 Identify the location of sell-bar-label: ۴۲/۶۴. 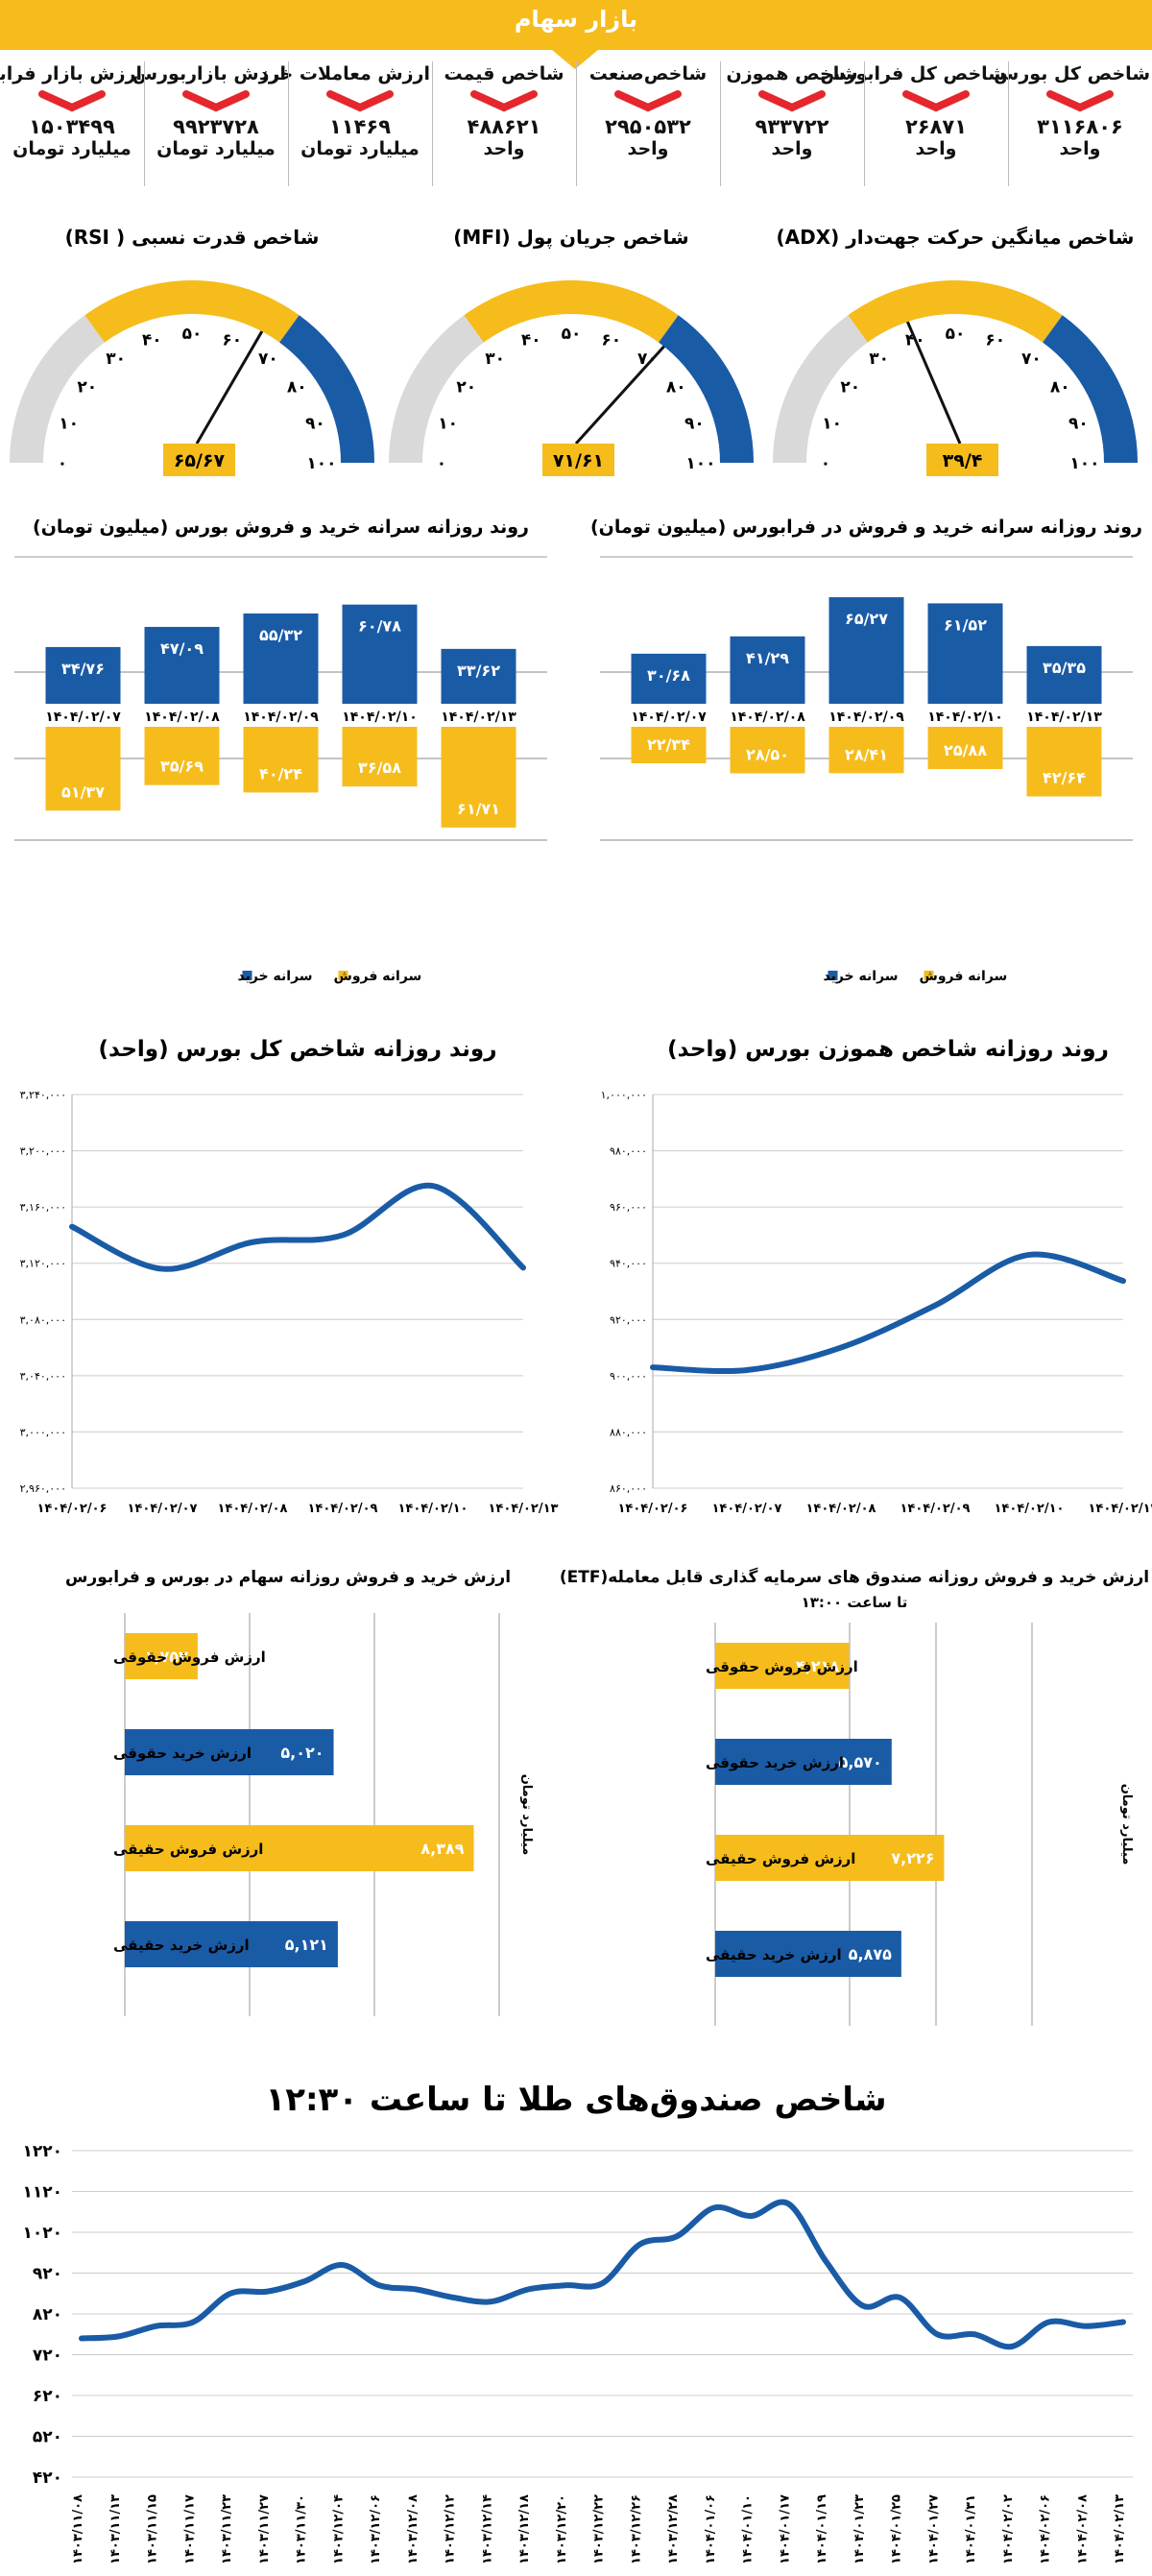
(1064, 777).